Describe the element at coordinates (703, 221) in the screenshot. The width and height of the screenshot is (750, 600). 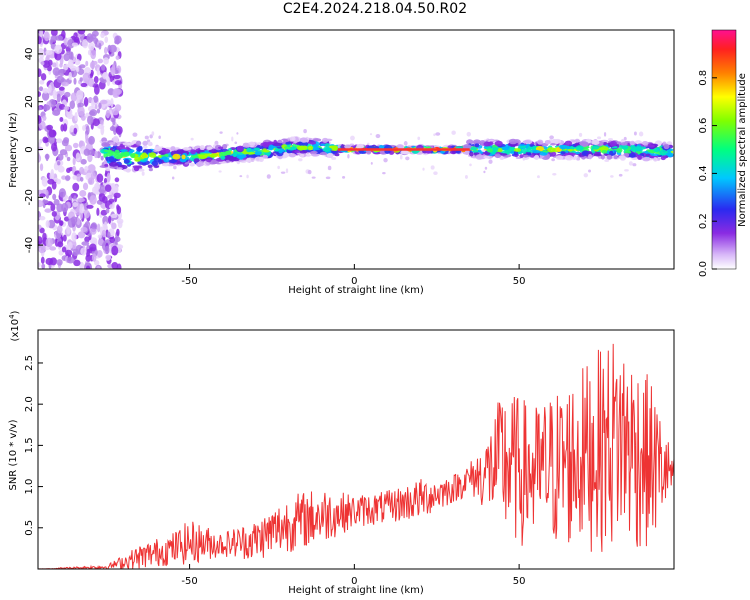
I see `colorbar-tick-label: 0.2` at that location.